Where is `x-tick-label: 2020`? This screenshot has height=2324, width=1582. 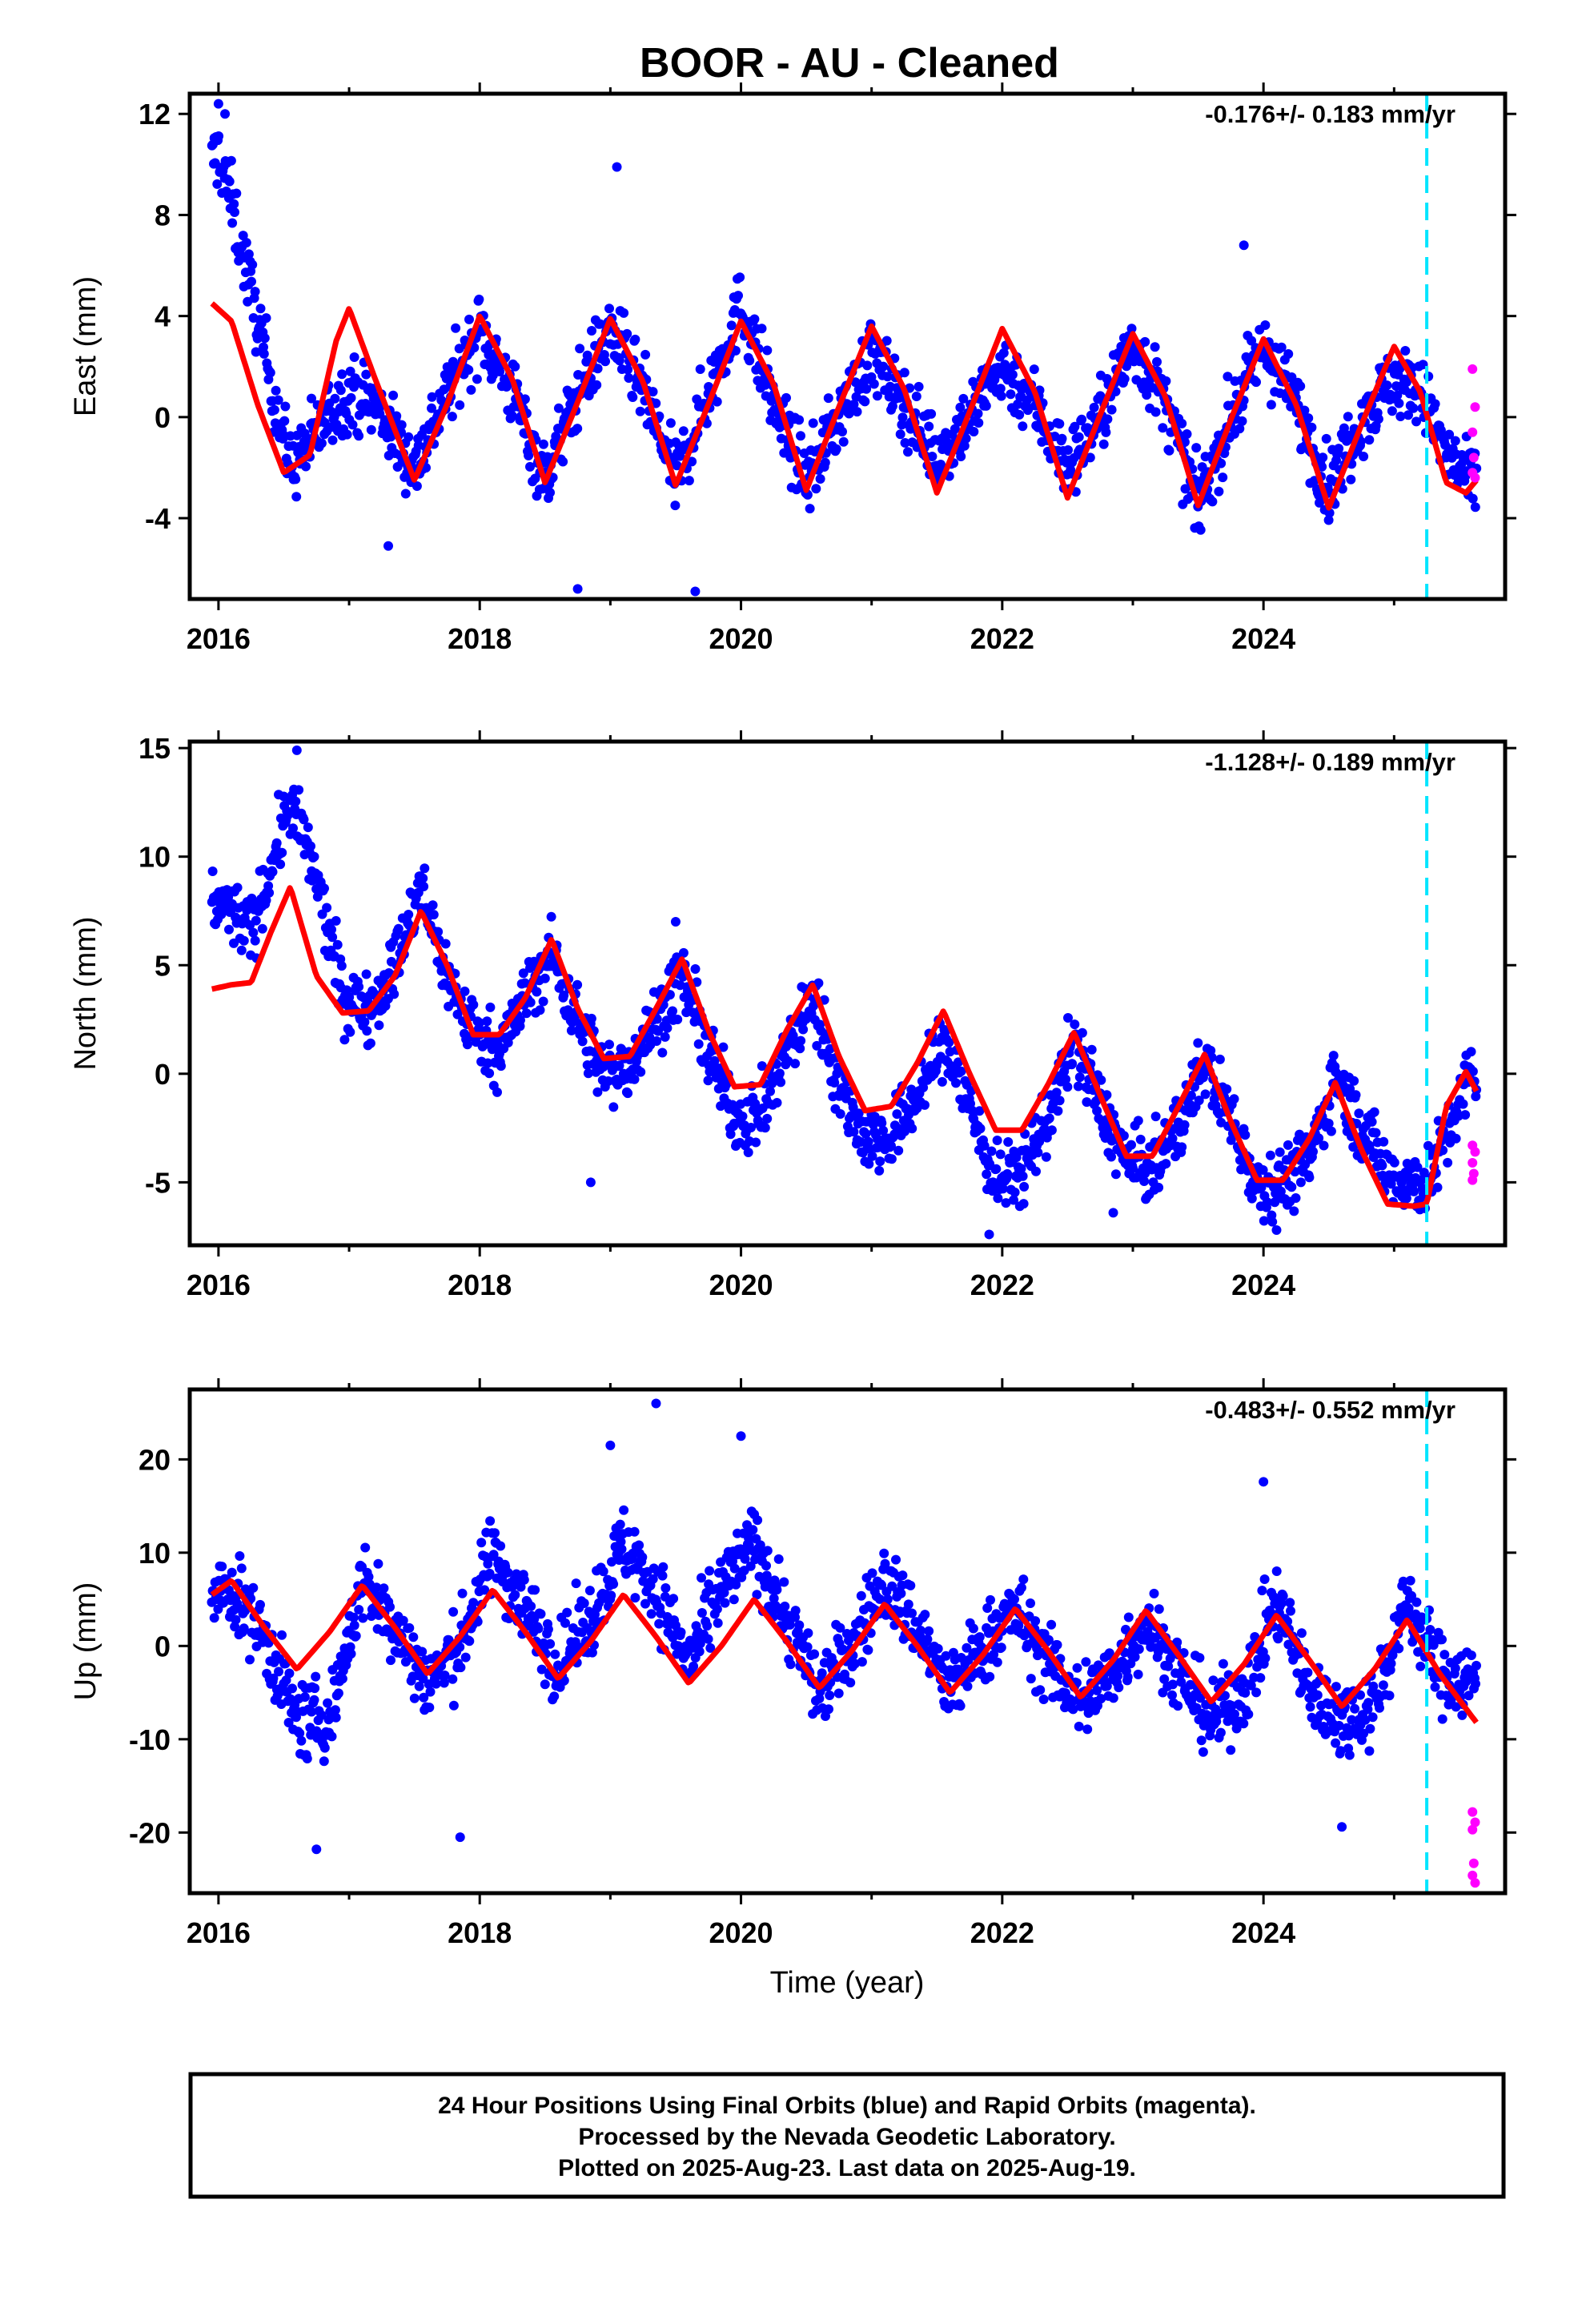
x-tick-label: 2020 is located at coordinates (741, 638).